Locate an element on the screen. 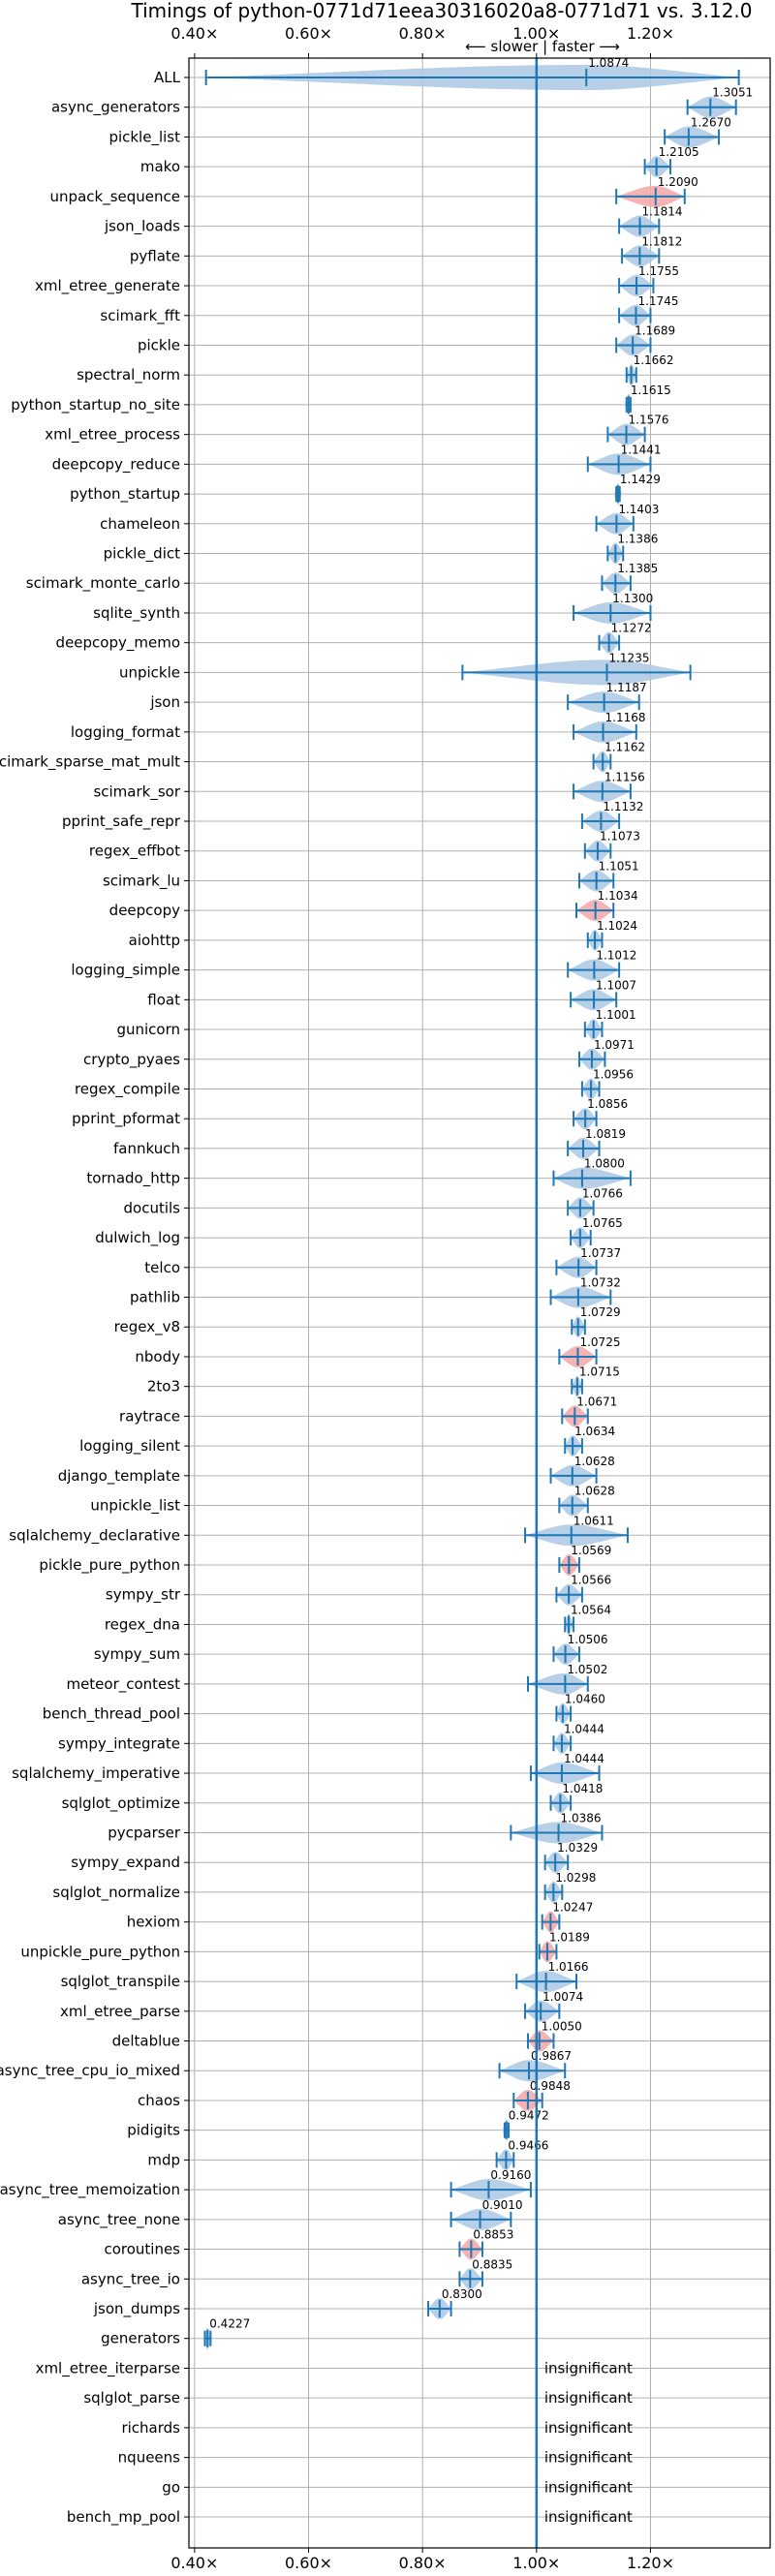 The width and height of the screenshot is (775, 2576). value-label: 1.1051 is located at coordinates (619, 866).